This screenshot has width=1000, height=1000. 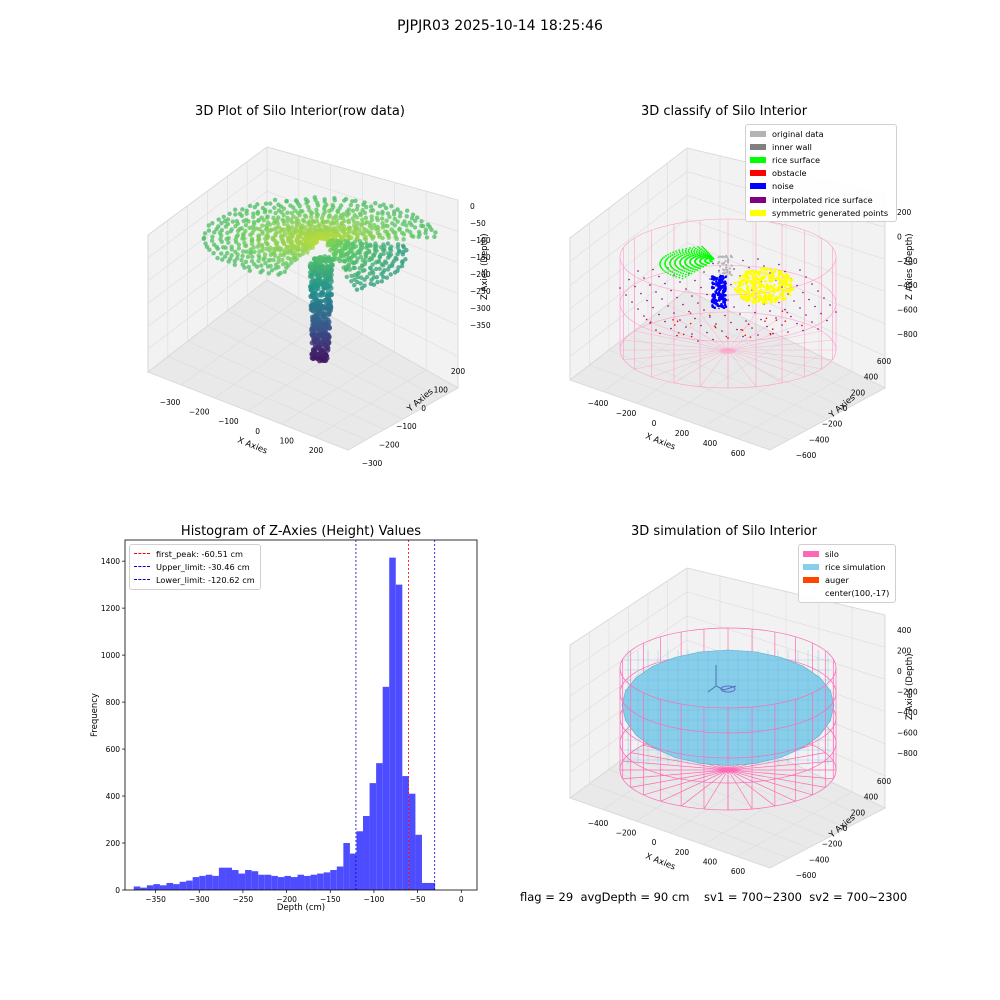 What do you see at coordinates (821, 212) in the screenshot?
I see `legend-item: symmetric generated points` at bounding box center [821, 212].